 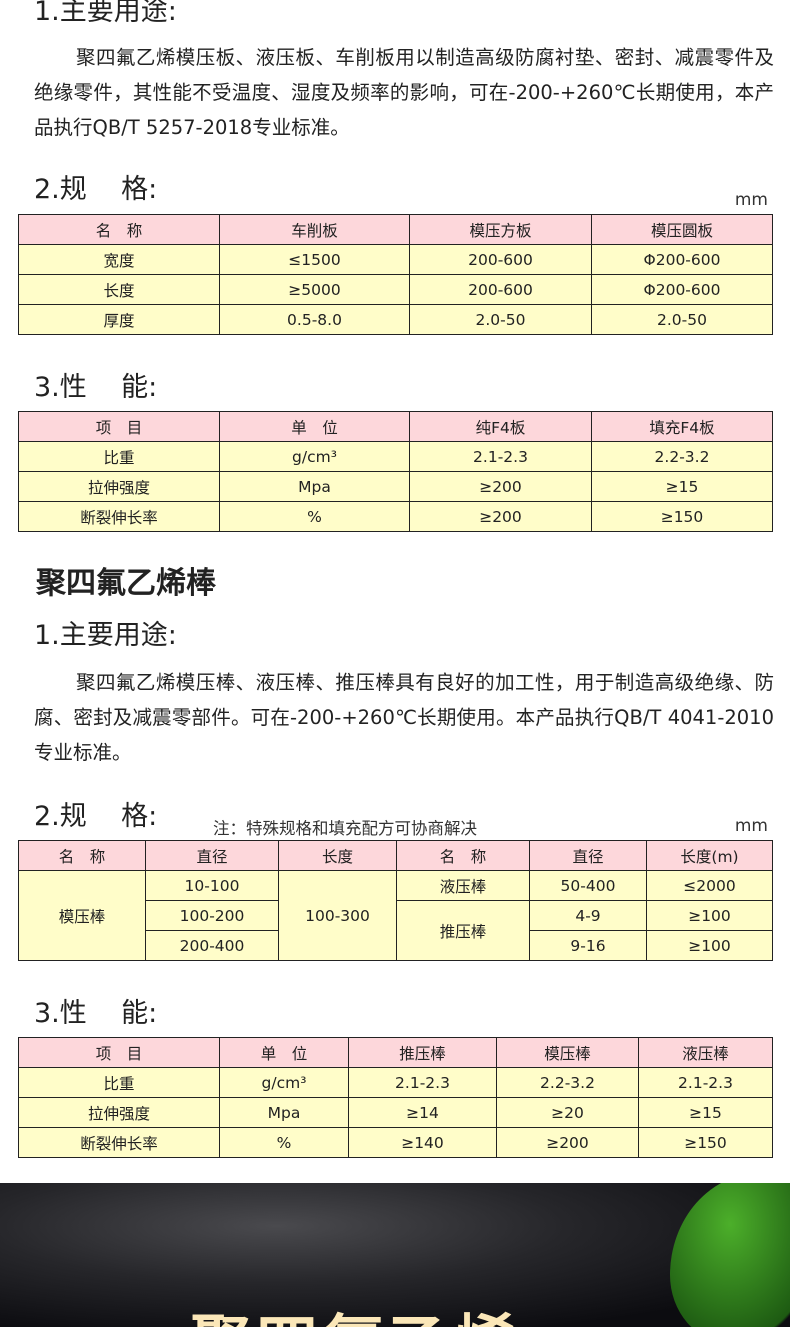 I want to click on rod-spec-unit: mm, so click(x=751, y=826).